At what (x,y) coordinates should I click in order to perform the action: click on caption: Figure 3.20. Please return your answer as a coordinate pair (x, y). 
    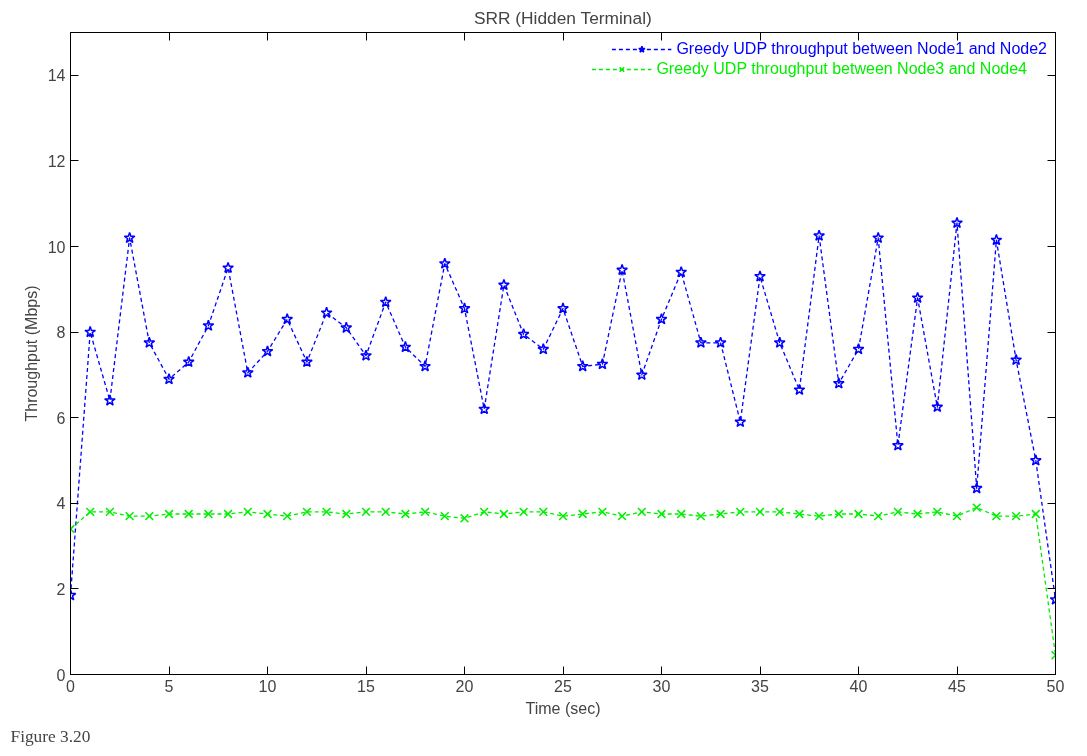
    Looking at the image, I should click on (50, 736).